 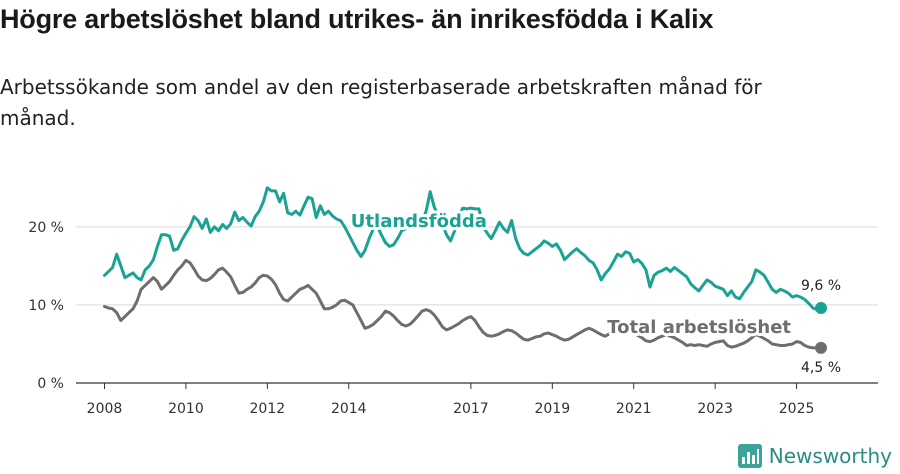 What do you see at coordinates (463, 304) in the screenshot?
I see `series-points-total-arbetslöshet` at bounding box center [463, 304].